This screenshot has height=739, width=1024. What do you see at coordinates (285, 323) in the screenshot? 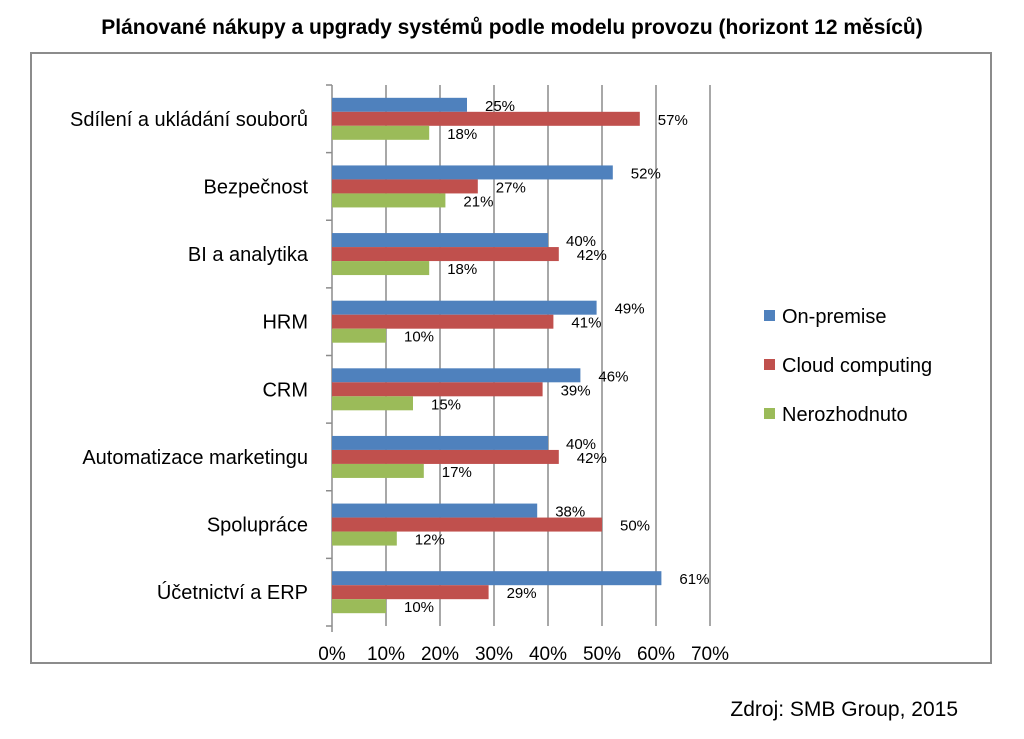
I see `category-label: HRM` at bounding box center [285, 323].